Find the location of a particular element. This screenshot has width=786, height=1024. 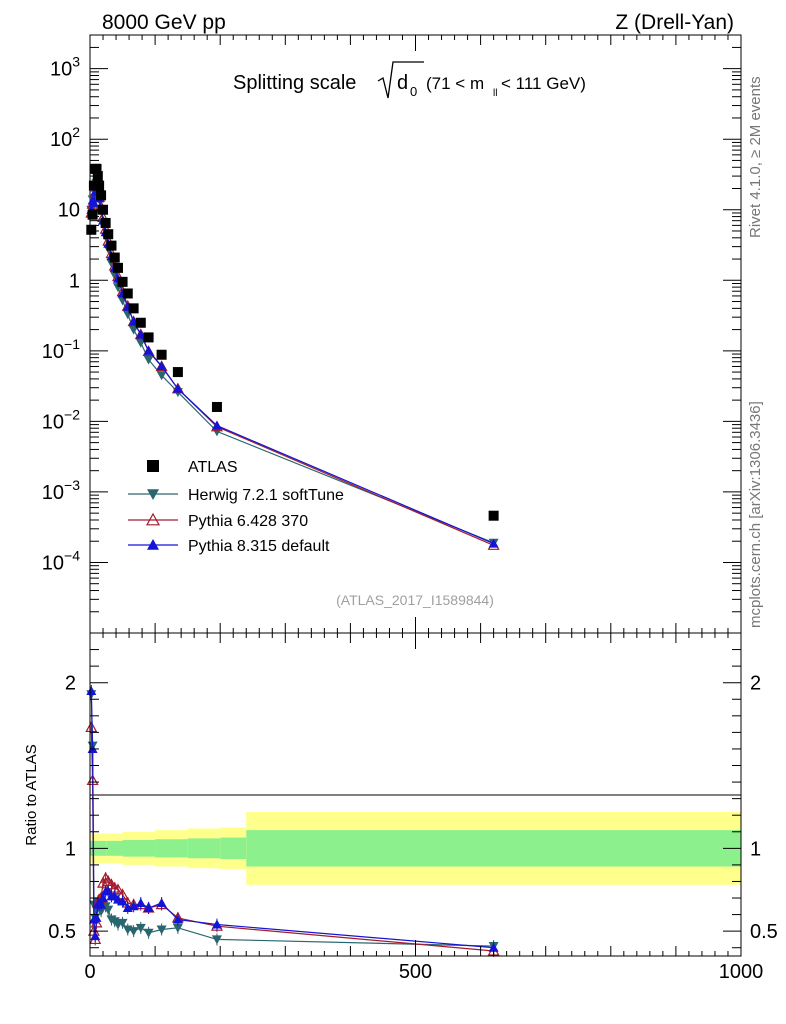

mcplots-ref: mcplots.cern.ch [arXiv:1306.3436] is located at coordinates (755, 514).